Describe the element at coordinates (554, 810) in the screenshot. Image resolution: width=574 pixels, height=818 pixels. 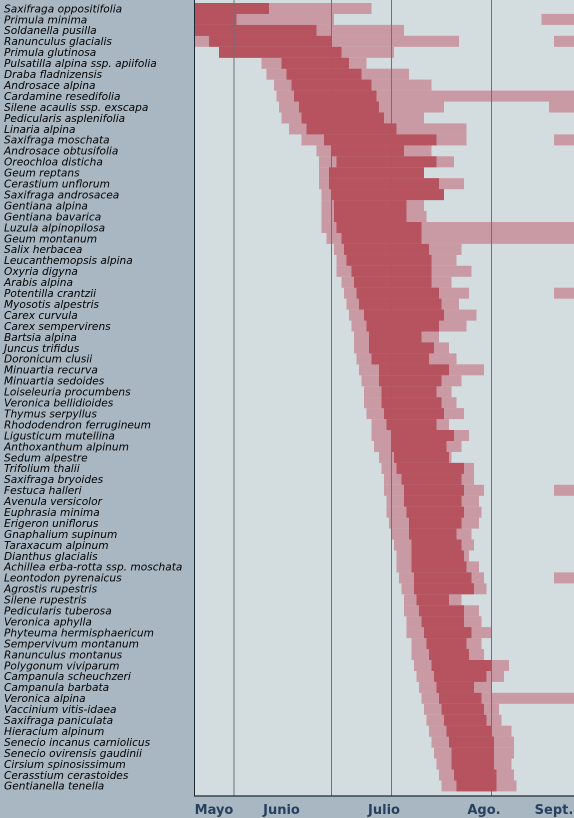
I see `month-label: Sept.` at that location.